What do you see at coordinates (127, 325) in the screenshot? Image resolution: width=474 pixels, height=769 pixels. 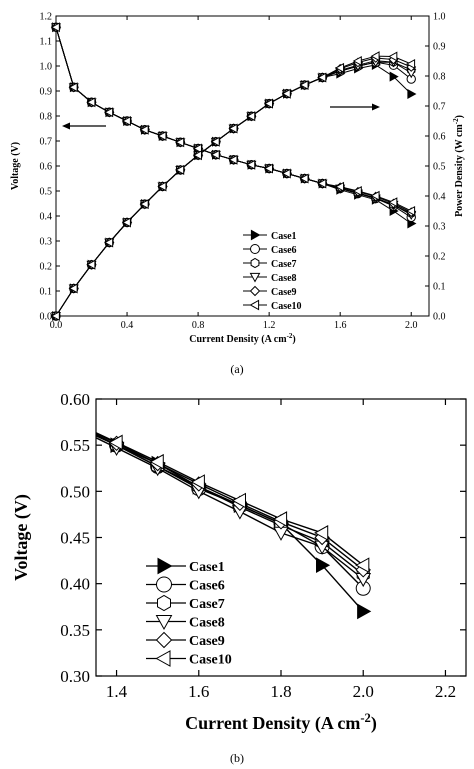 I see `x-tick-label-a: 0.4` at bounding box center [127, 325].